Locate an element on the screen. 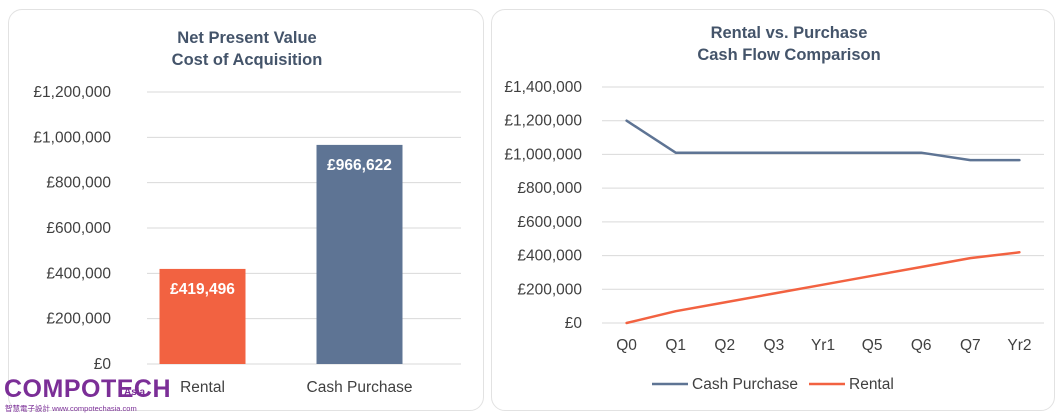 This screenshot has width=1061, height=420. chart-title-line: Cost of Acquisition is located at coordinates (247, 60).